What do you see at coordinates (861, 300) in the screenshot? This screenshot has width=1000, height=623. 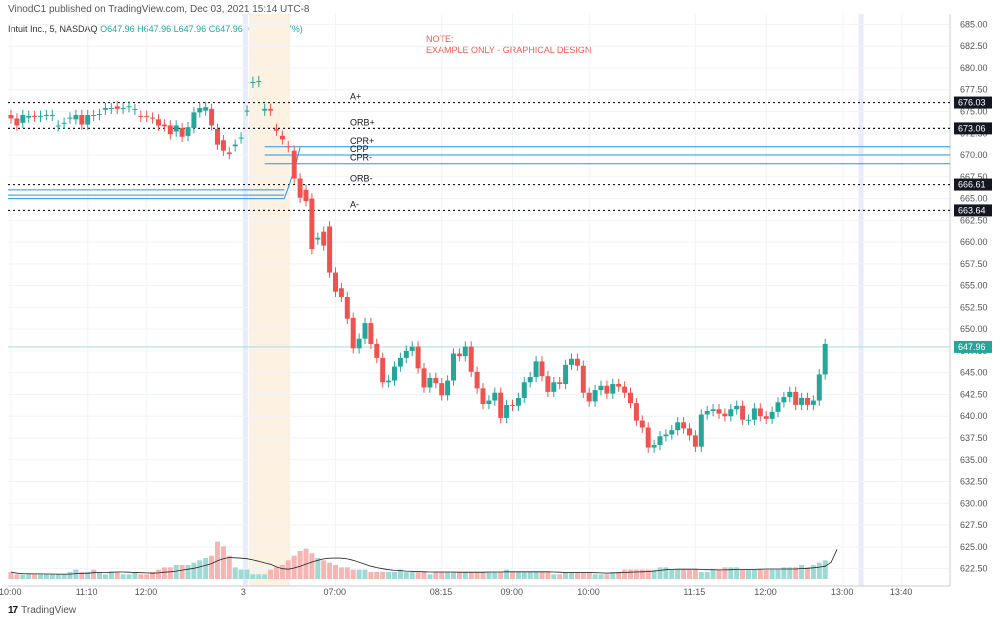 I see `session-divider-band` at bounding box center [861, 300].